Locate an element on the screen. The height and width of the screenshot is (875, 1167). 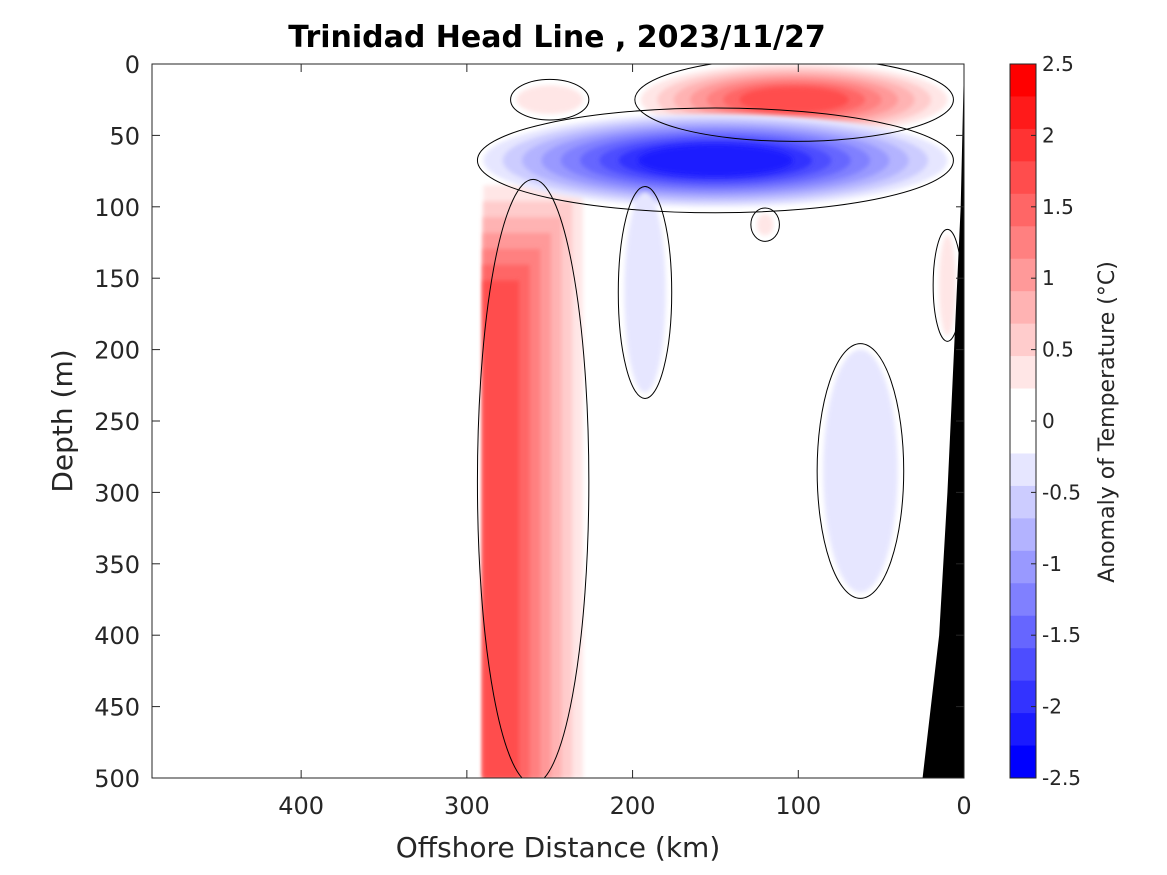
colorbar-tick-label: -1 is located at coordinates (1052, 564).